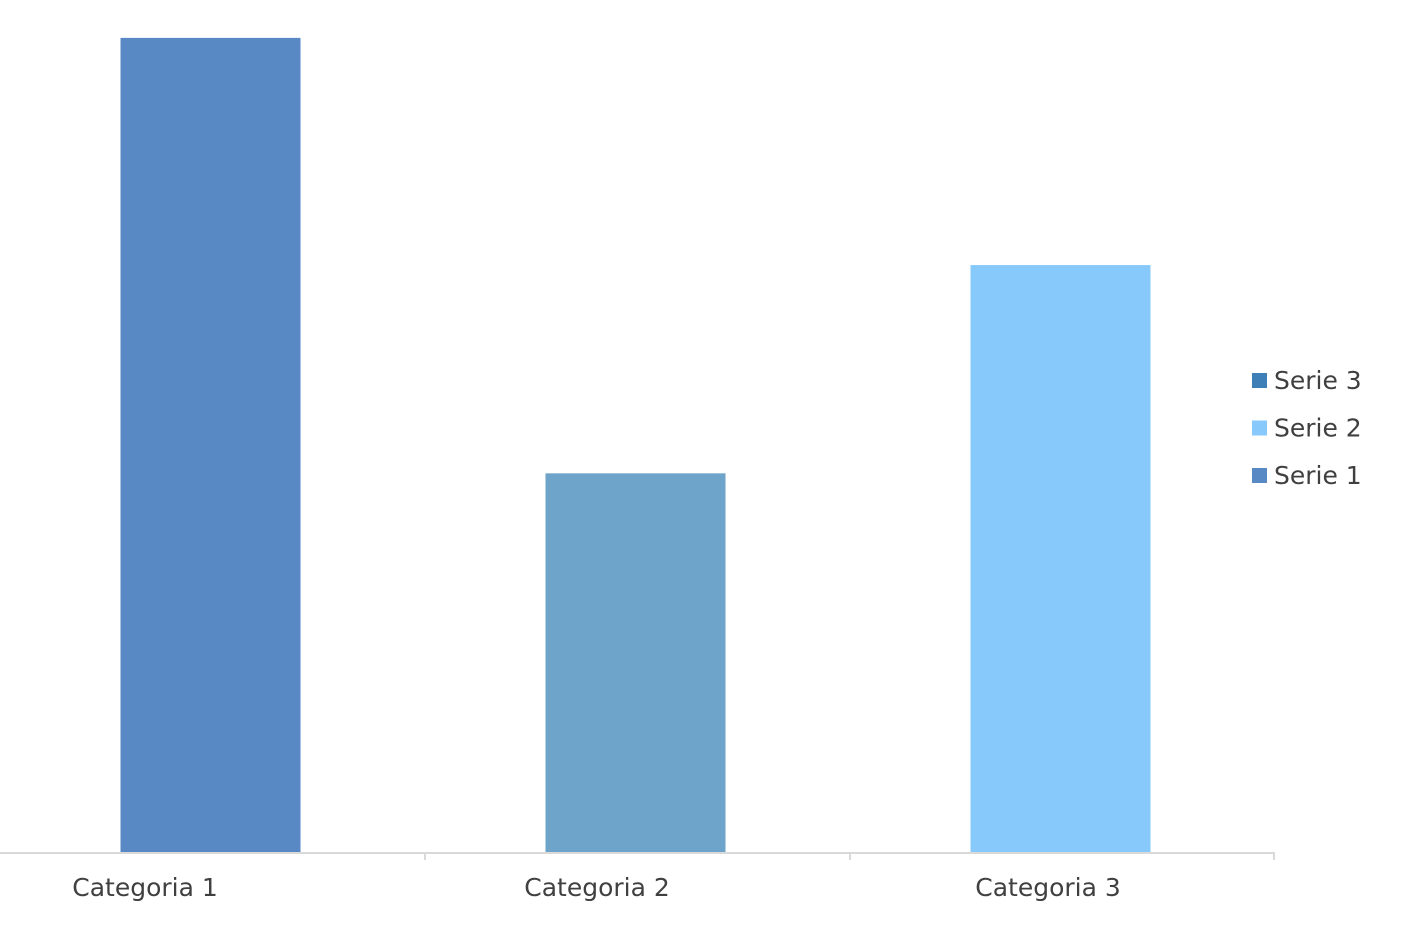  Describe the element at coordinates (145, 887) in the screenshot. I see `x-tick-label-1: Categoria 1` at that location.